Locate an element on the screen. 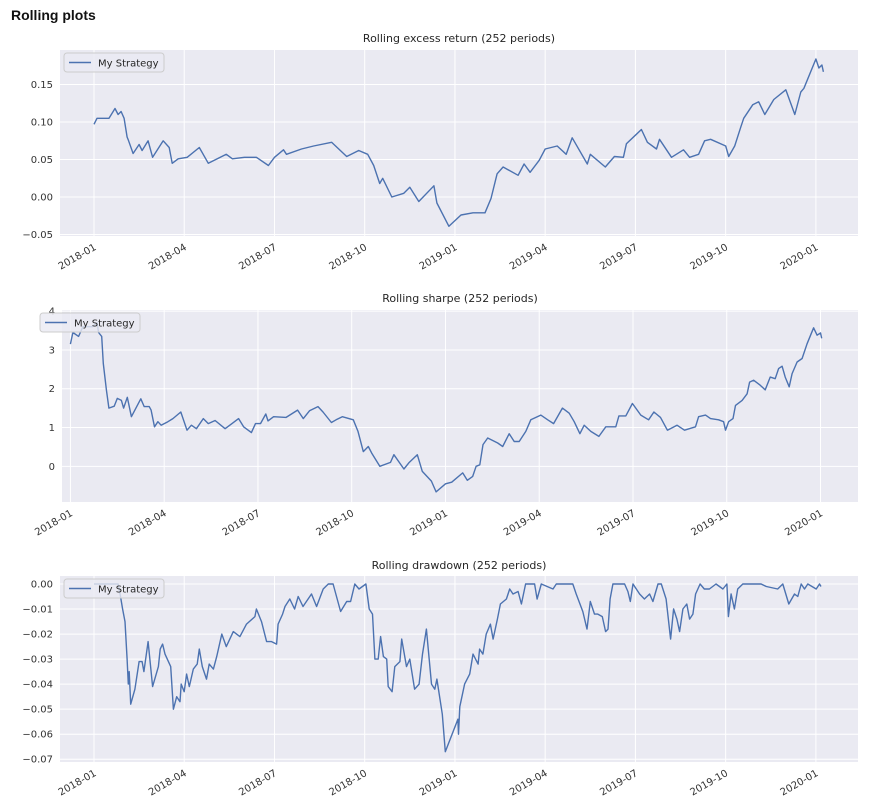  y-tick-label: 0 is located at coordinates (52, 467).